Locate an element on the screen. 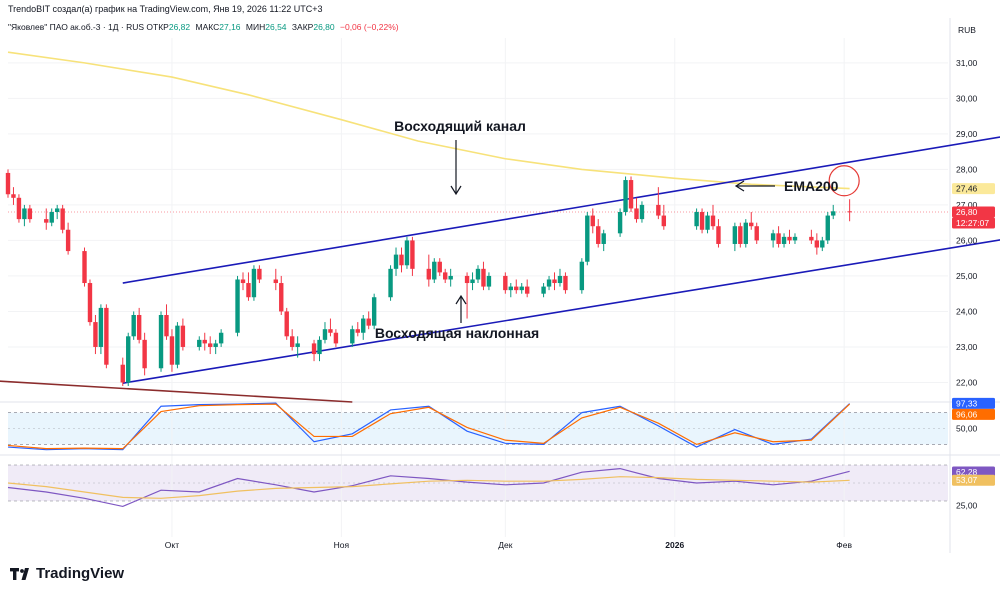 The image size is (1000, 593). price-tick-label: 30,00 is located at coordinates (967, 98).